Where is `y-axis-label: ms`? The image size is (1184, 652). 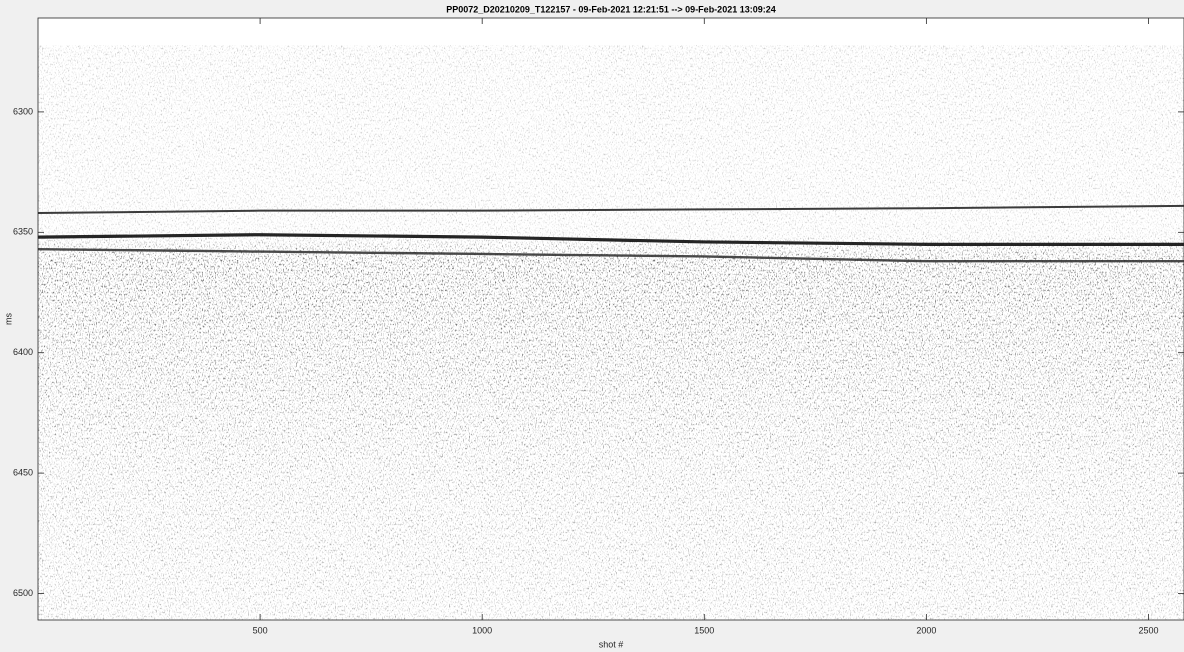 y-axis-label: ms is located at coordinates (8, 319).